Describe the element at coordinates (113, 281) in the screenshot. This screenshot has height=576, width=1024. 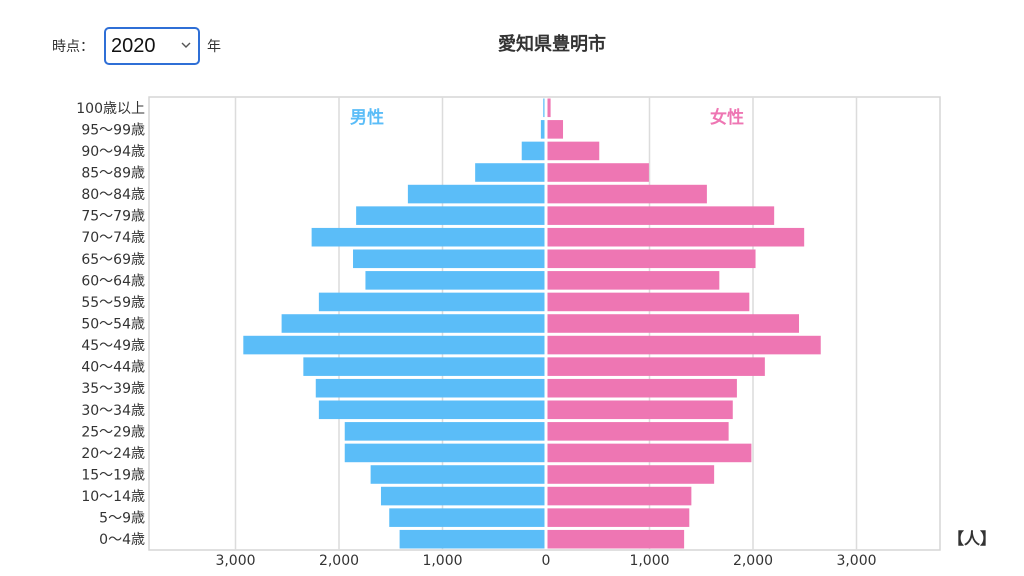
I see `age-group-label: 60〜64歳` at that location.